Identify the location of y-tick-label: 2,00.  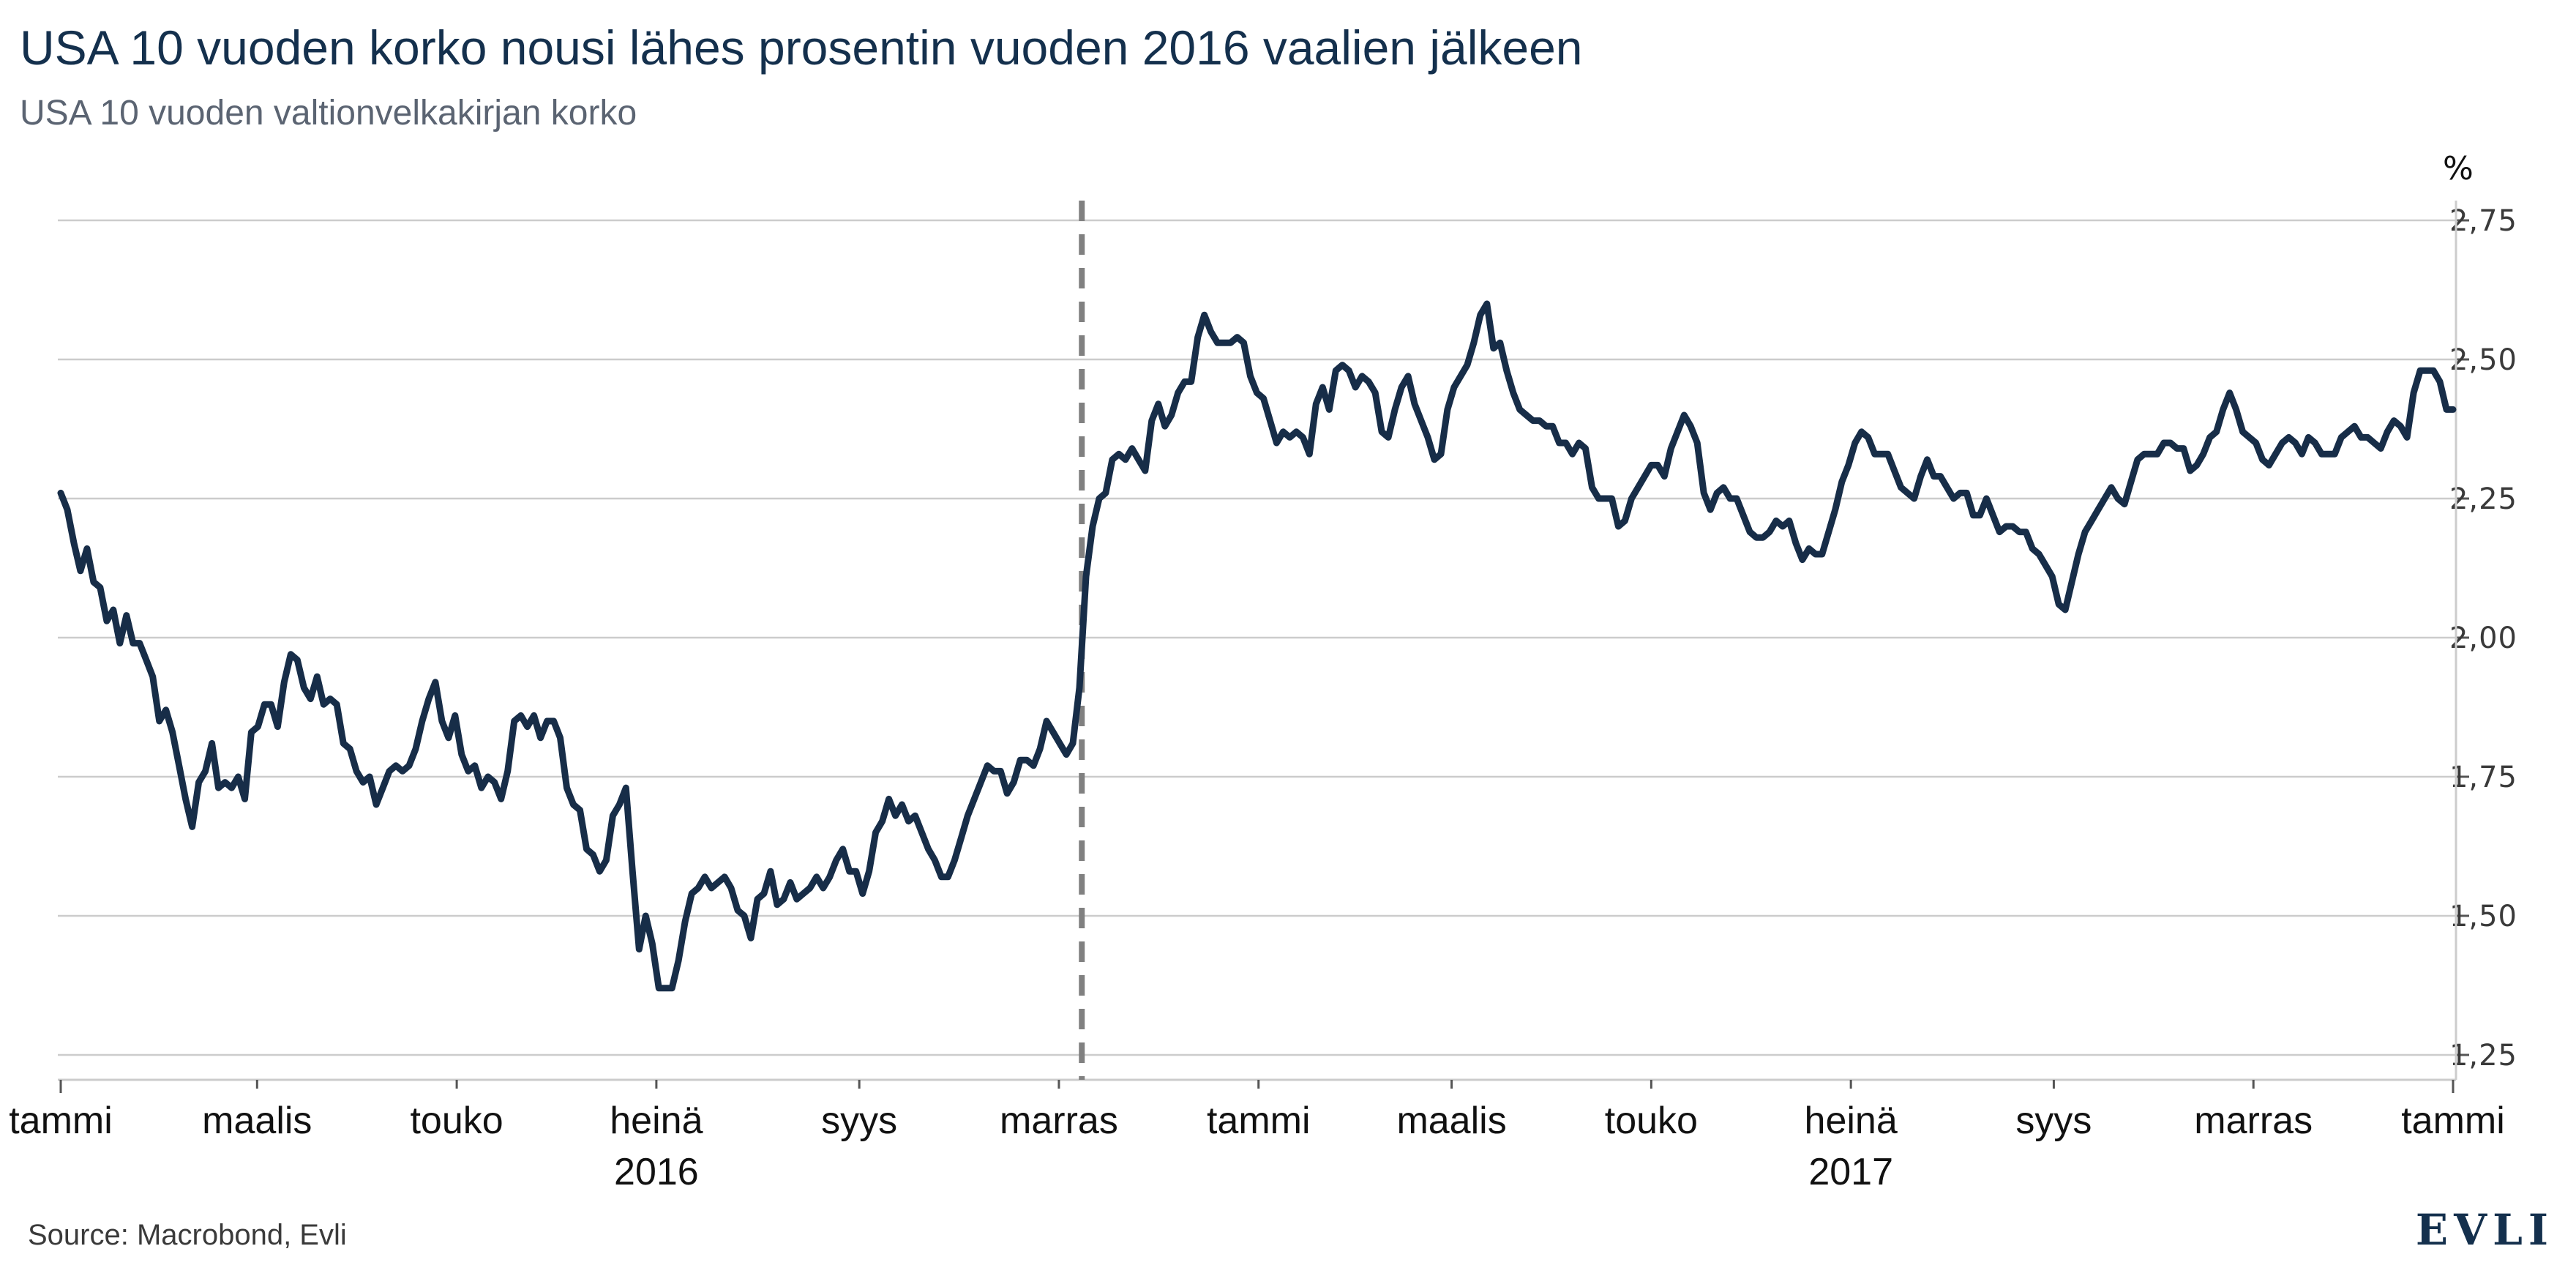
(2483, 638).